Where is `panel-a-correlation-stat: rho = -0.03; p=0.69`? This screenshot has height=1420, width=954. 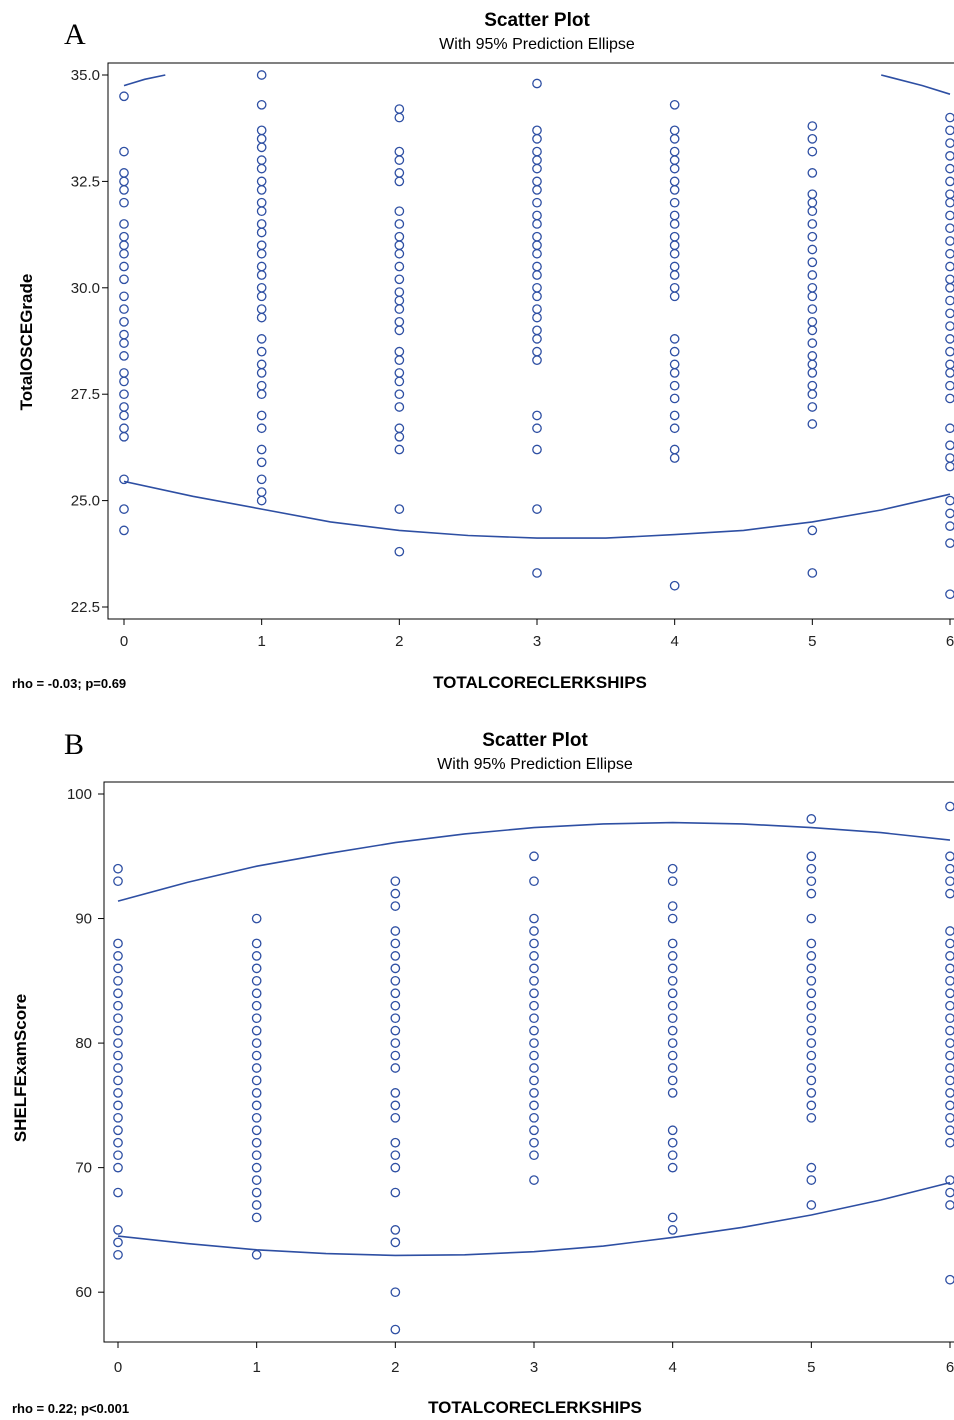 panel-a-correlation-stat: rho = -0.03; p=0.69 is located at coordinates (69, 683).